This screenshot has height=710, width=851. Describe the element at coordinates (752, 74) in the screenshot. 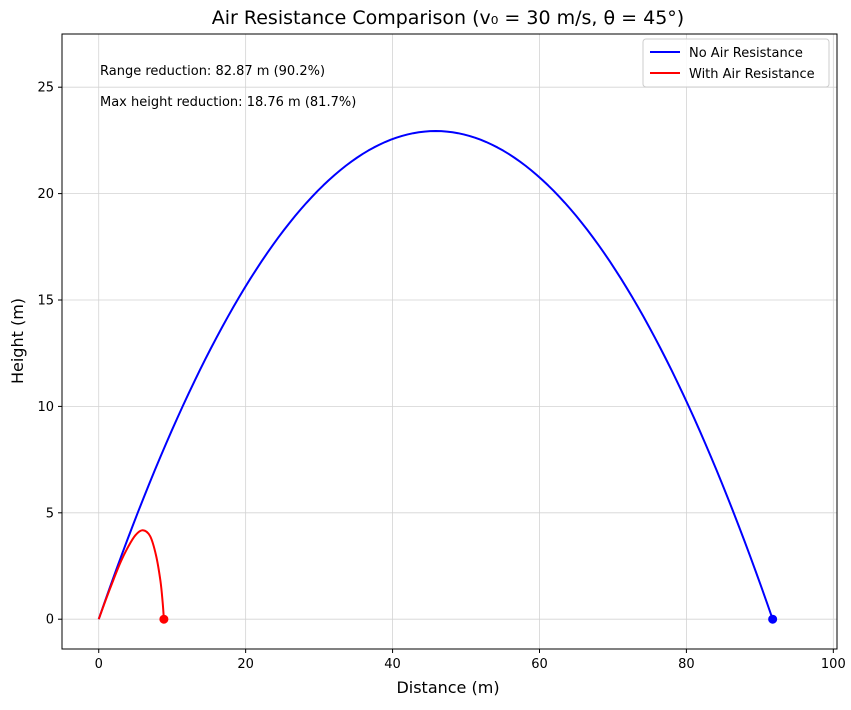

I see `legend-label-with-air: With Air Resistance` at that location.